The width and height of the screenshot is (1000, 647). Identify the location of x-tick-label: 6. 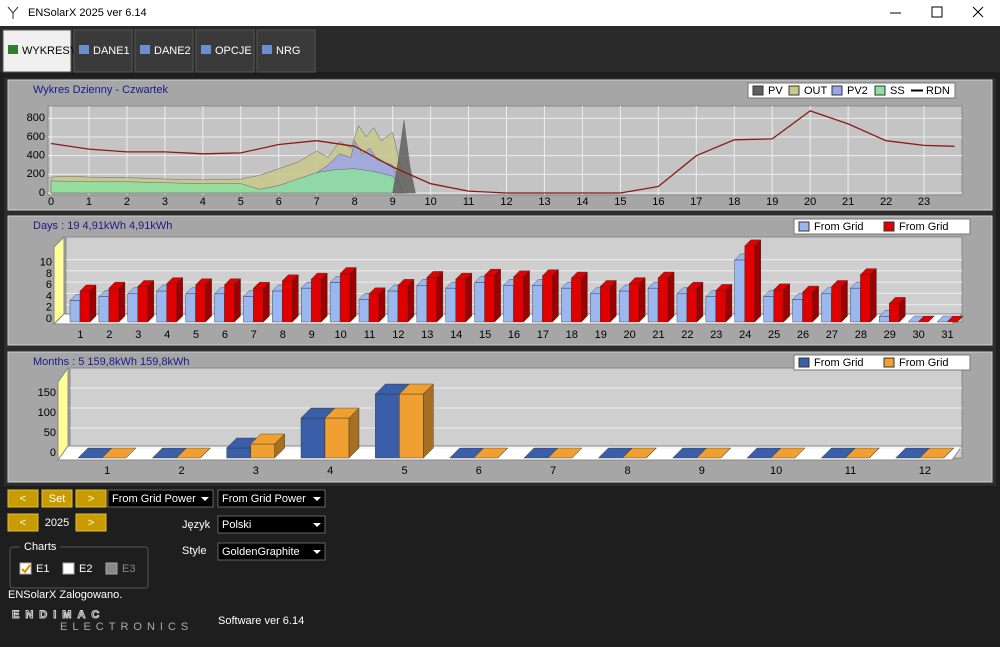
(225, 335).